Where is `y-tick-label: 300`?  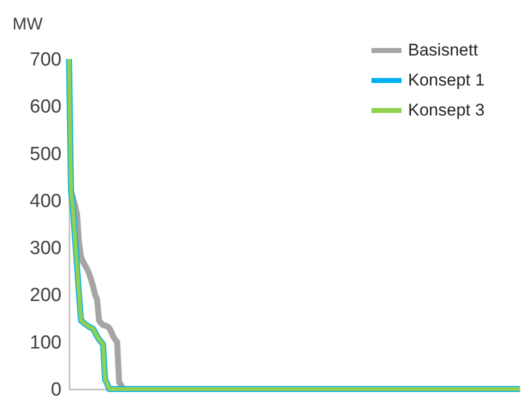
y-tick-label: 300 is located at coordinates (46, 249).